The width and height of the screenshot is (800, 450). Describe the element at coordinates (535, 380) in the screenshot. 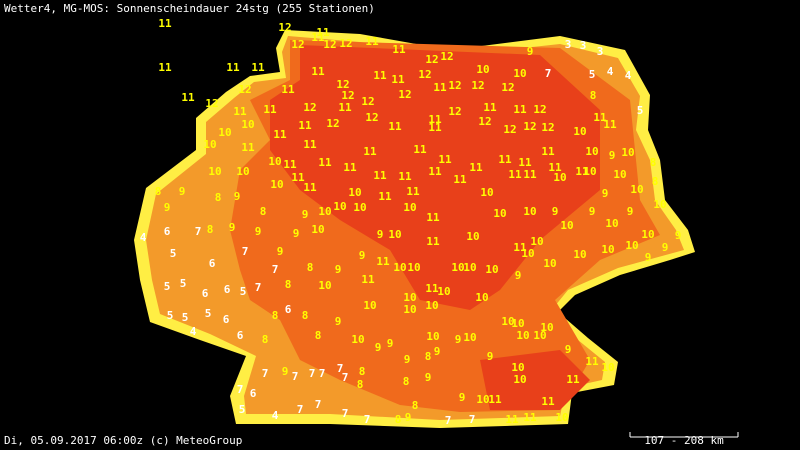

I see `red-zone-south` at that location.